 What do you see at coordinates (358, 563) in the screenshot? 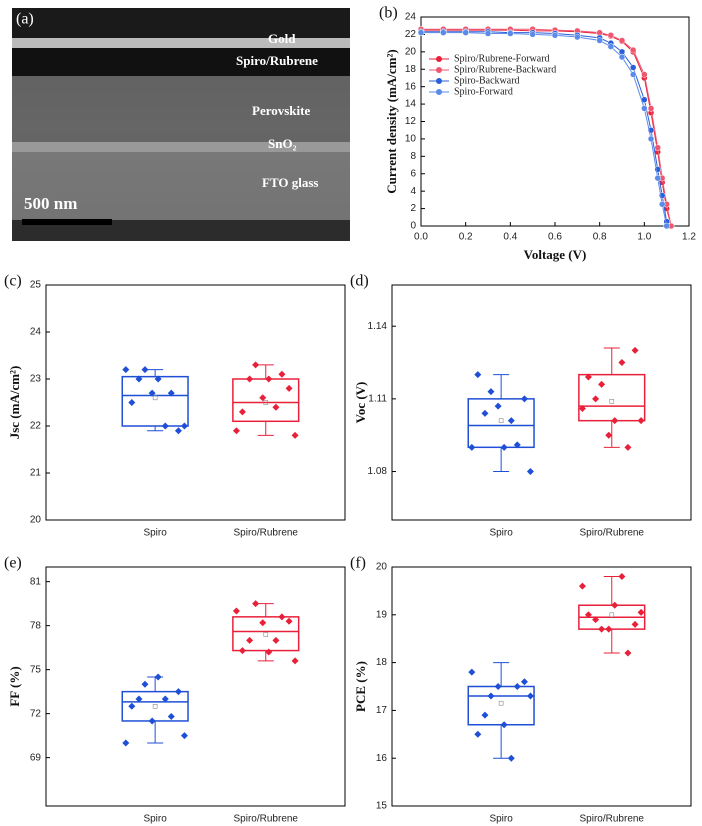
I see `panel-label: (f)` at bounding box center [358, 563].